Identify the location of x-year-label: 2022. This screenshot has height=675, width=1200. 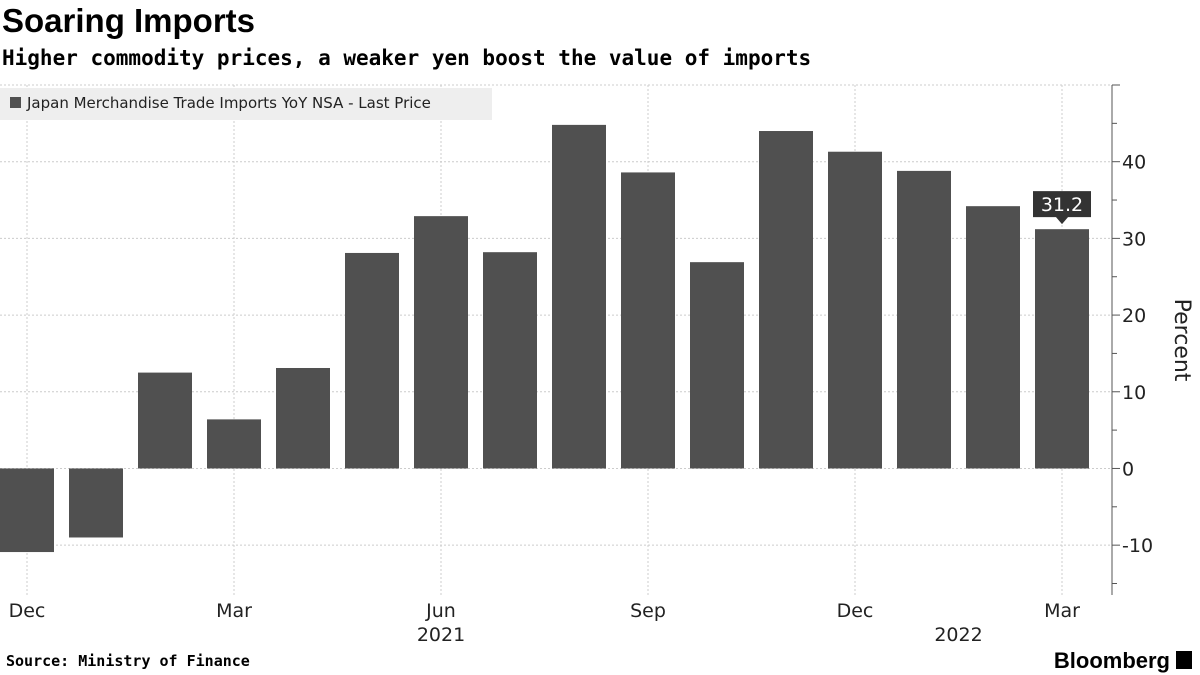
(958, 635).